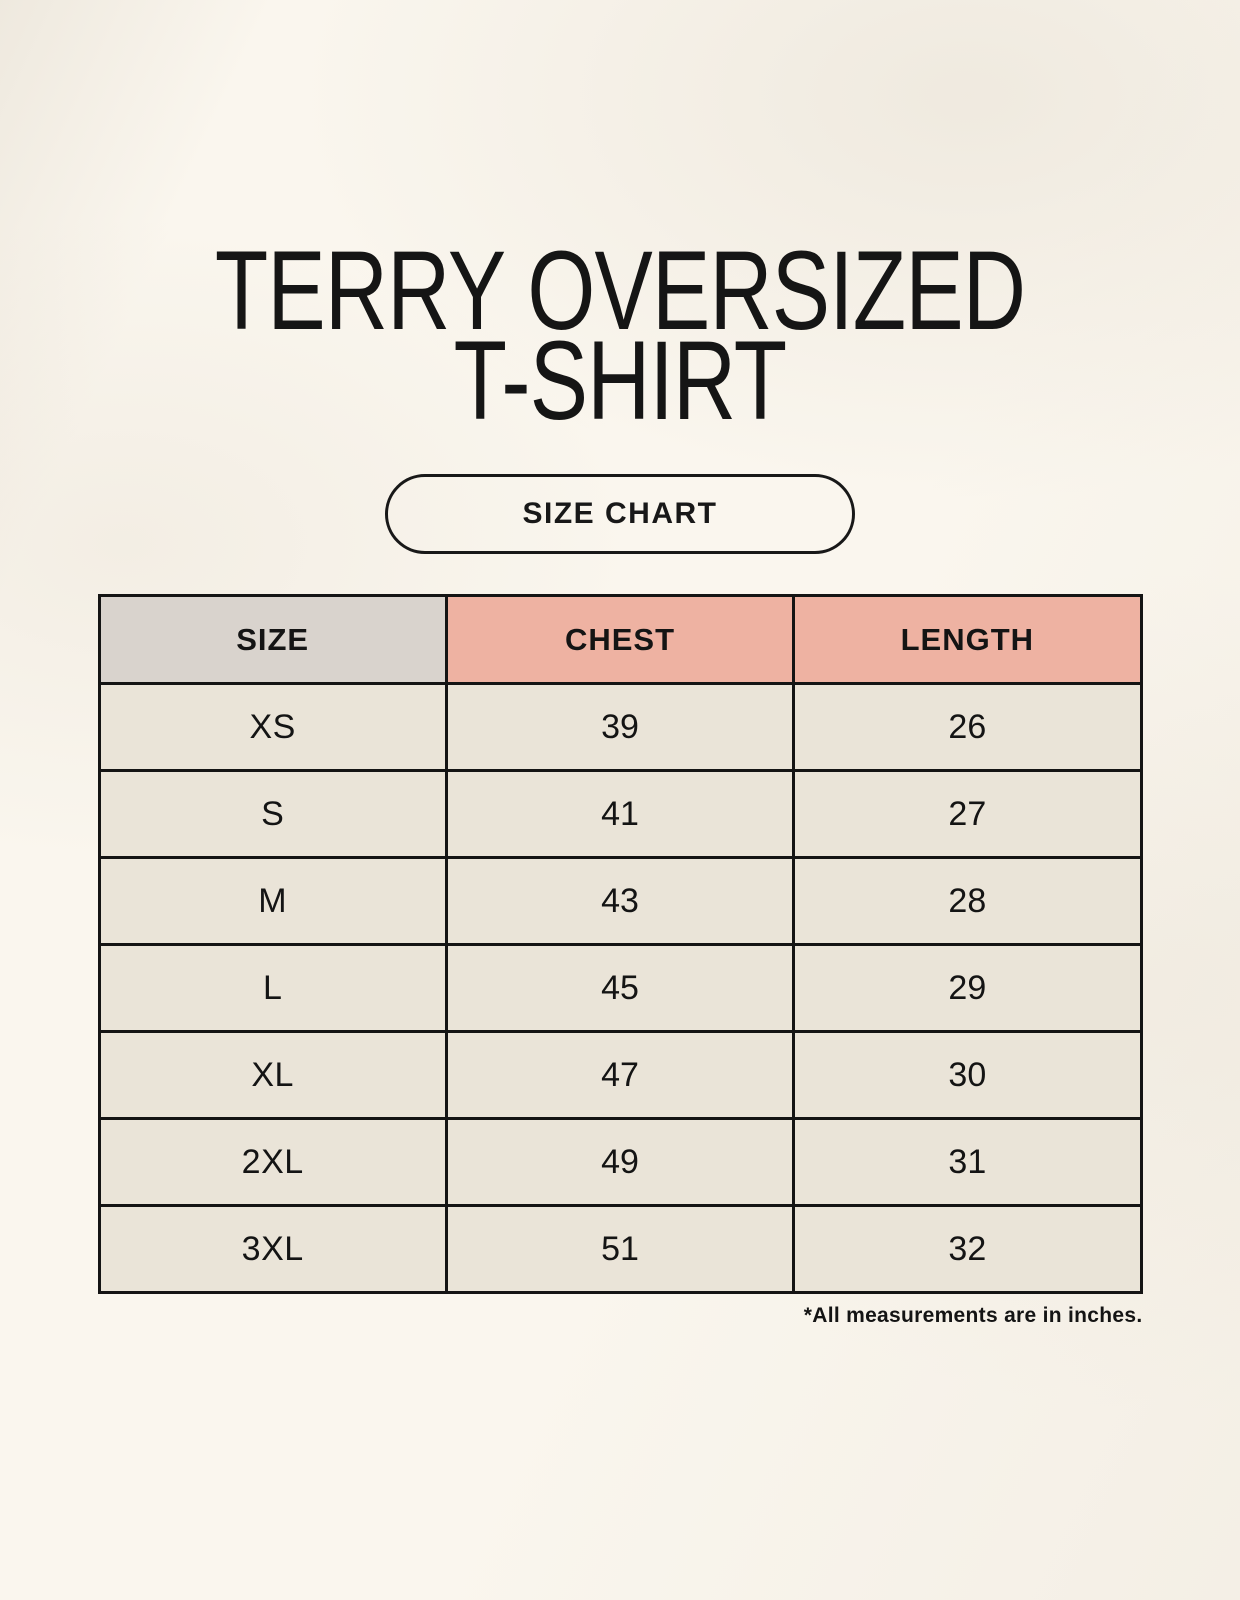 The image size is (1240, 1600). What do you see at coordinates (620, 290) in the screenshot?
I see `page-title-line1: TERRY OVERSIZED` at bounding box center [620, 290].